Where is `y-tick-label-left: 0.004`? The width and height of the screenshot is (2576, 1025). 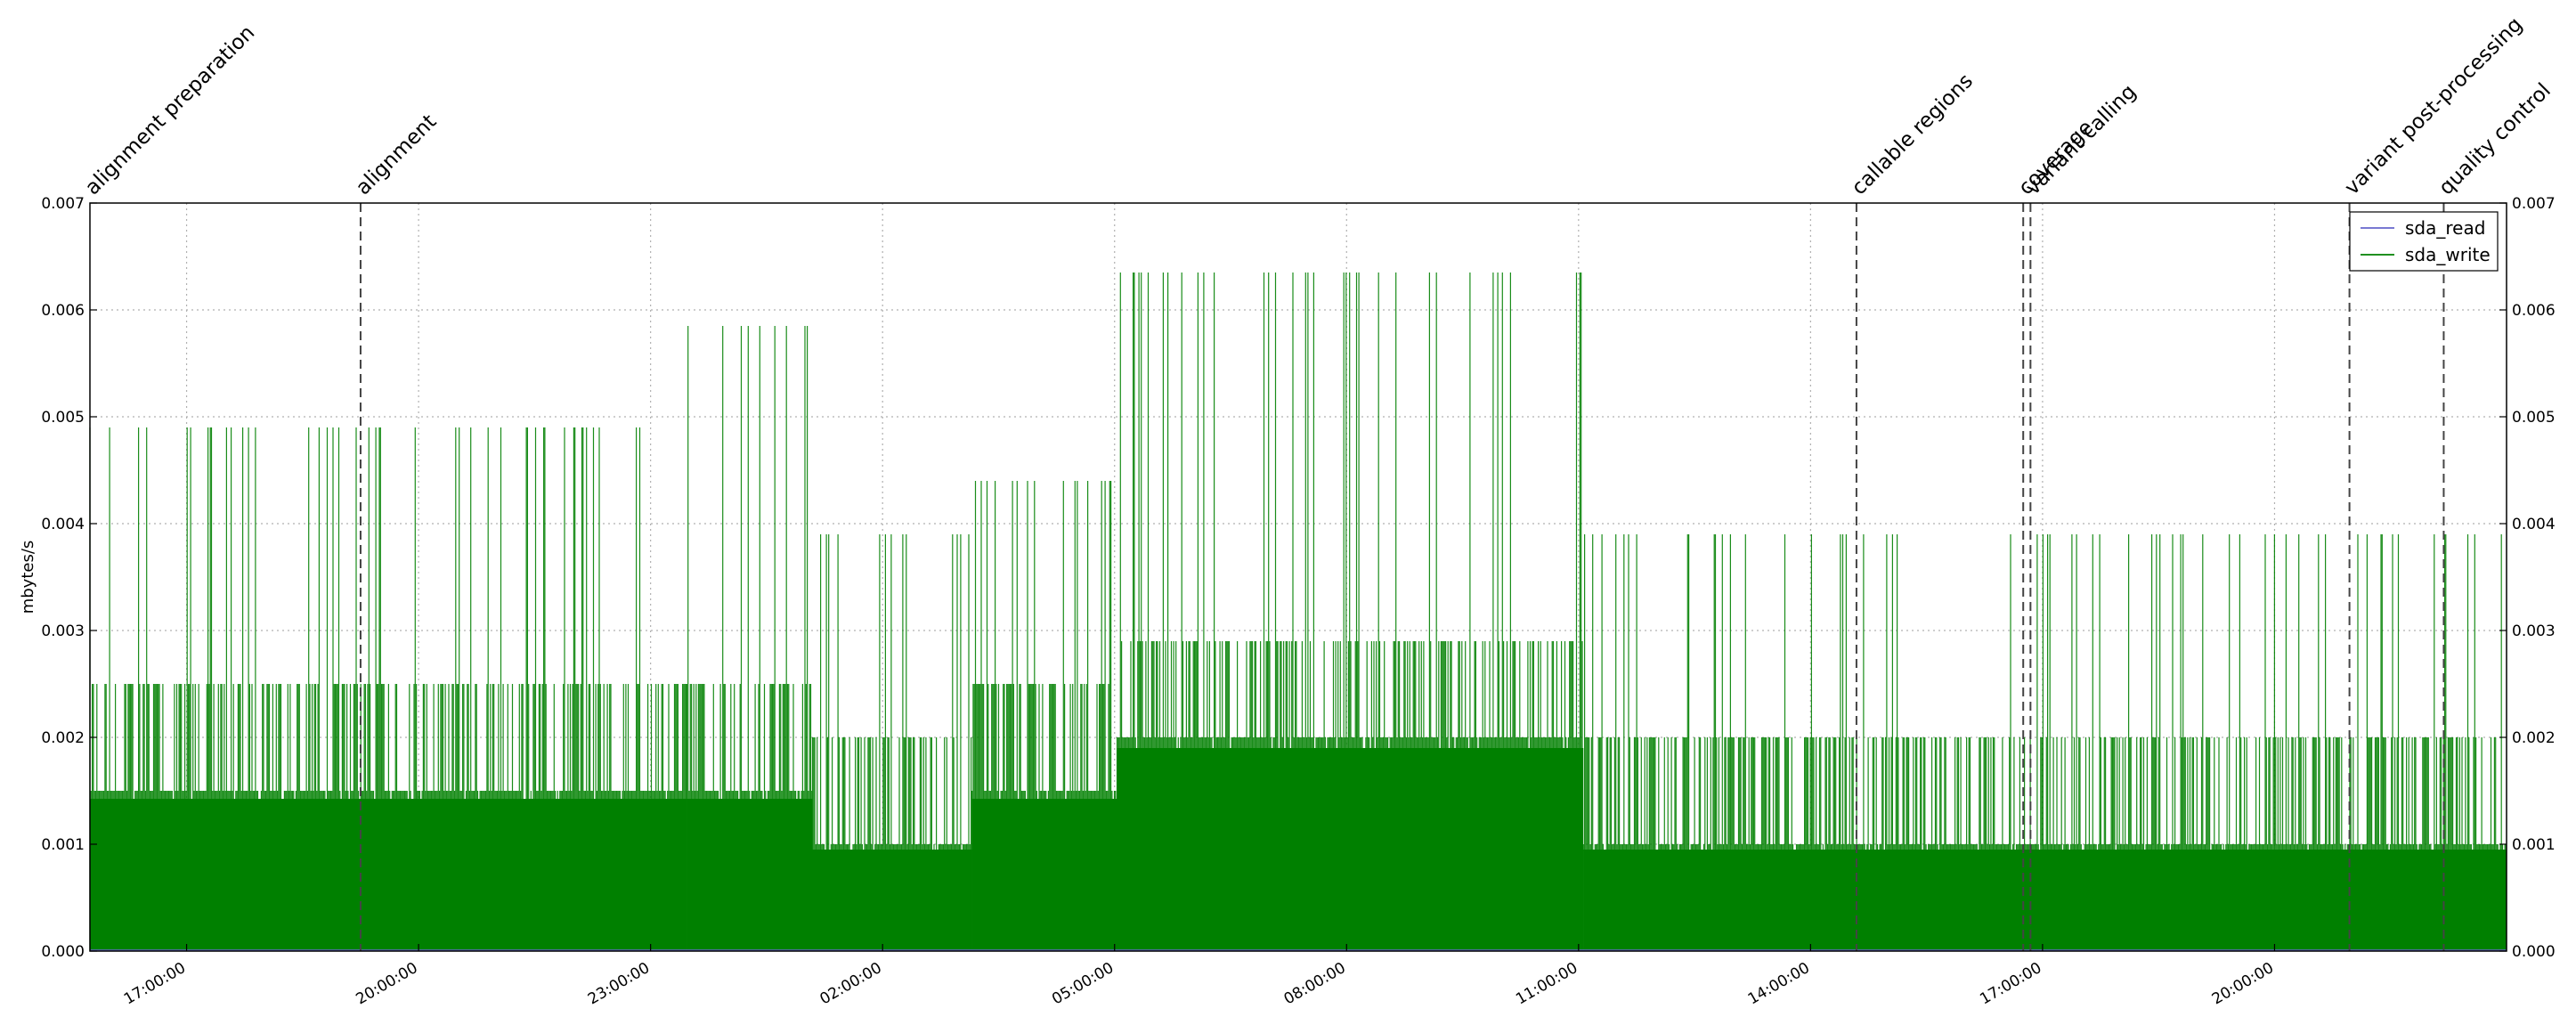 y-tick-label-left: 0.004 is located at coordinates (63, 524).